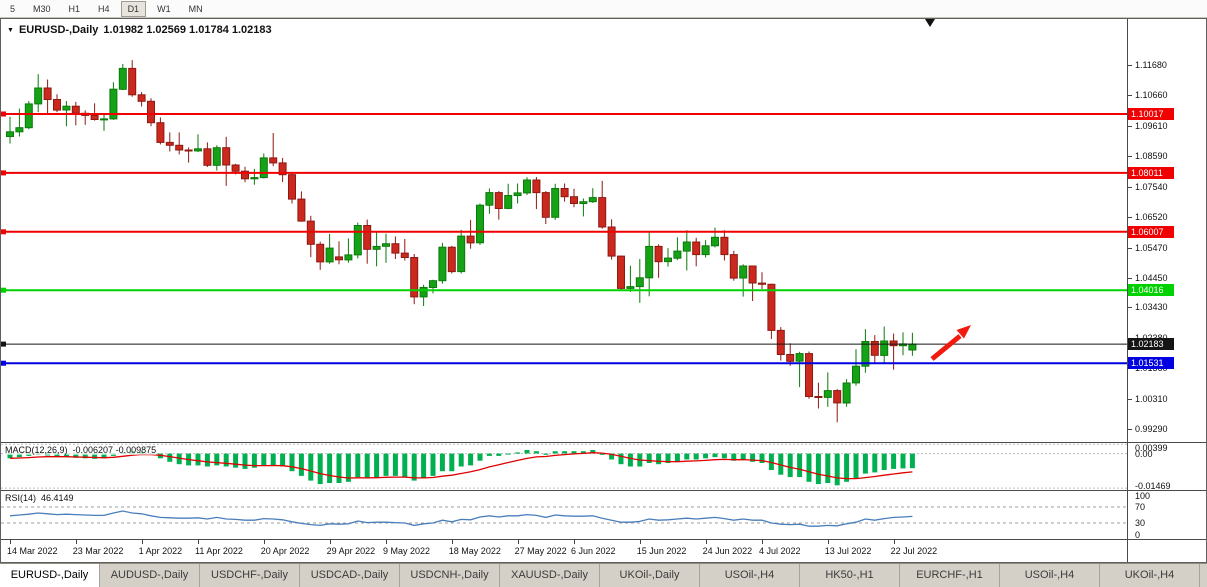 The width and height of the screenshot is (1207, 587). What do you see at coordinates (164, 8) in the screenshot?
I see `timeframe-button-w1: W1` at bounding box center [164, 8].